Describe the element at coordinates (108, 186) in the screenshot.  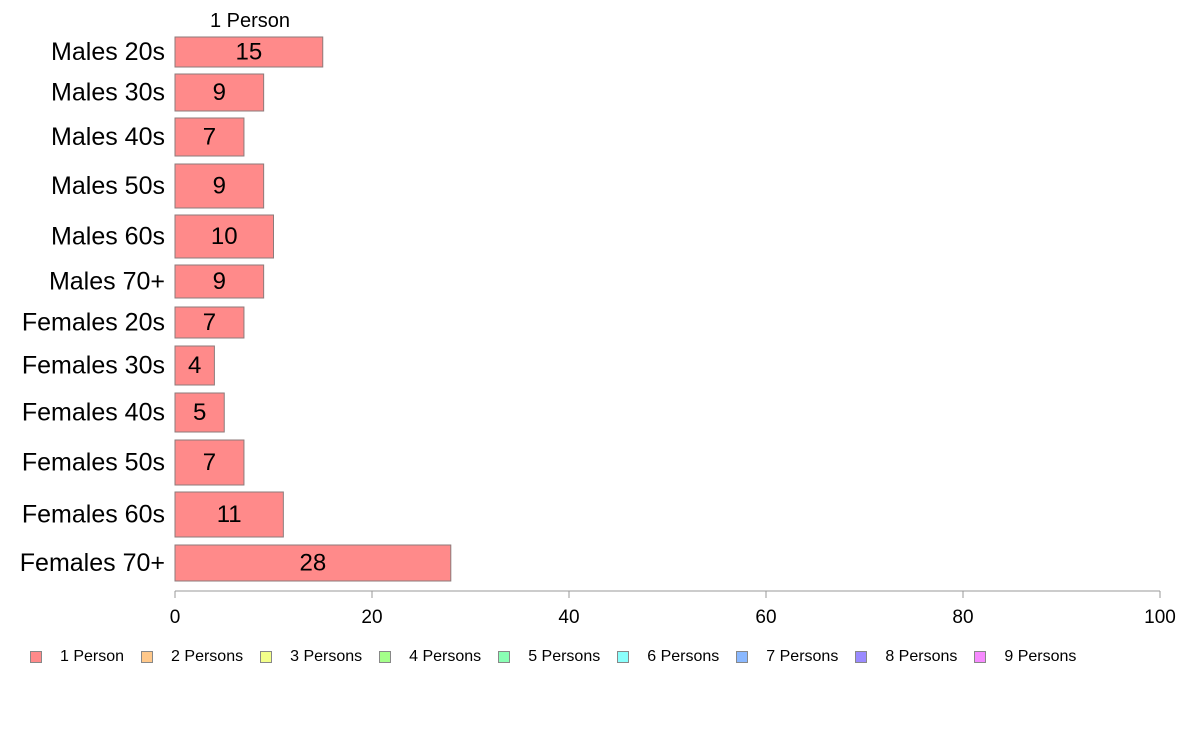
I see `category-label: Males 50s` at that location.